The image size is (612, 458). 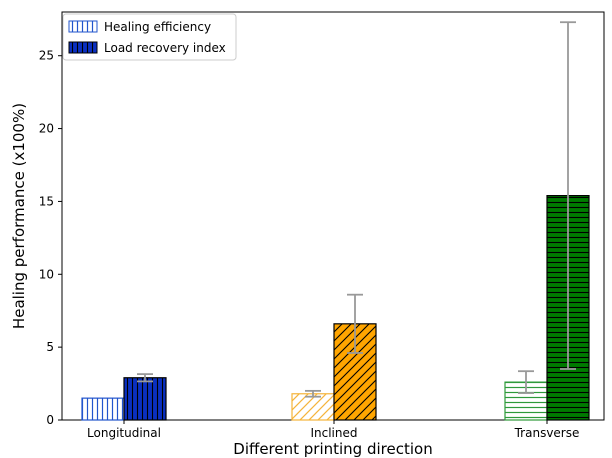 What do you see at coordinates (124, 433) in the screenshot?
I see `x-tick-label: Longitudinal` at bounding box center [124, 433].